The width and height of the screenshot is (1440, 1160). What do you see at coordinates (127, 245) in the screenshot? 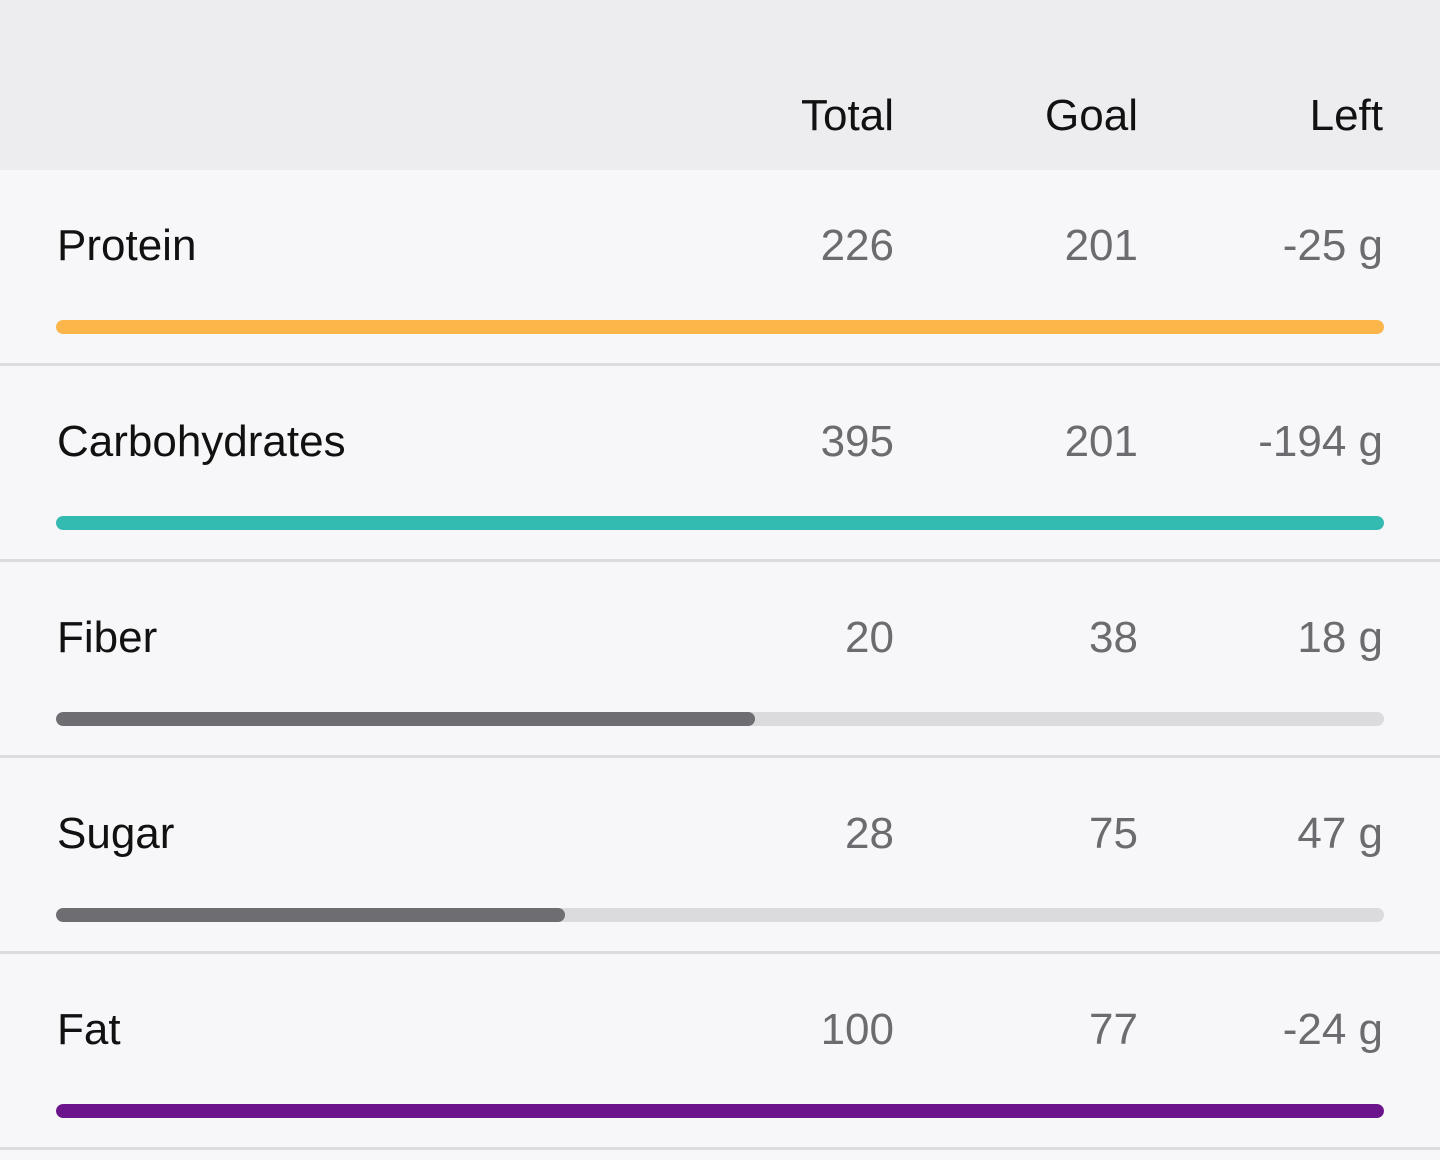
I see `nutrient-name: Protein` at bounding box center [127, 245].